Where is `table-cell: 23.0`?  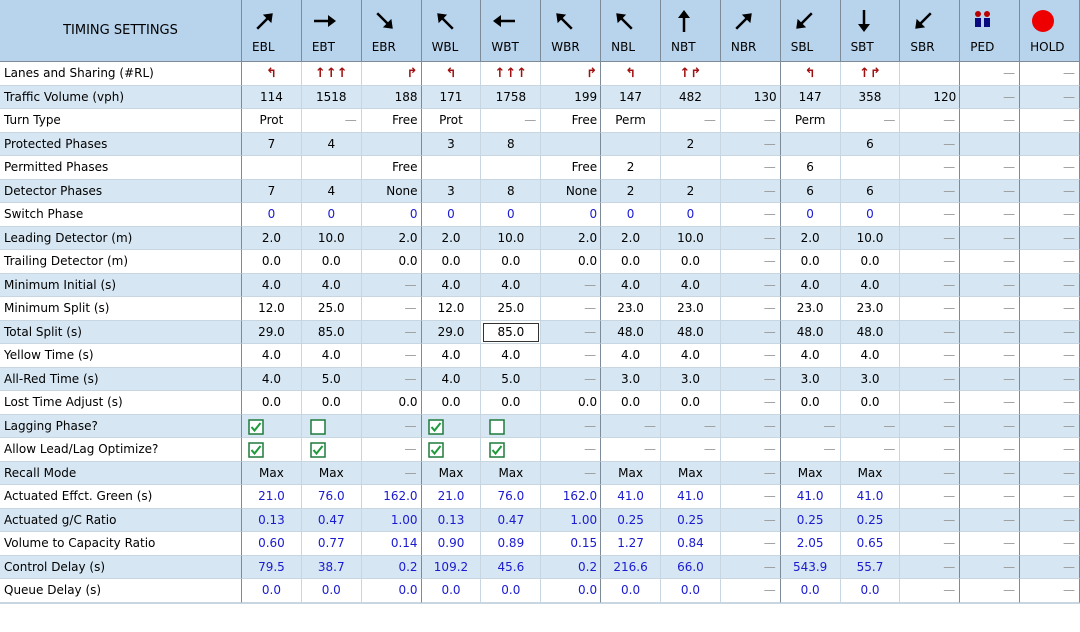
table-cell: 23.0 is located at coordinates (870, 309).